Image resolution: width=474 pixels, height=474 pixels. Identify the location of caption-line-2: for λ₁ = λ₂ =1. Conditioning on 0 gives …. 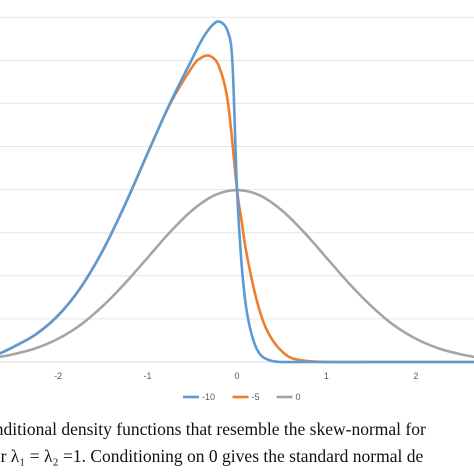
(212, 456).